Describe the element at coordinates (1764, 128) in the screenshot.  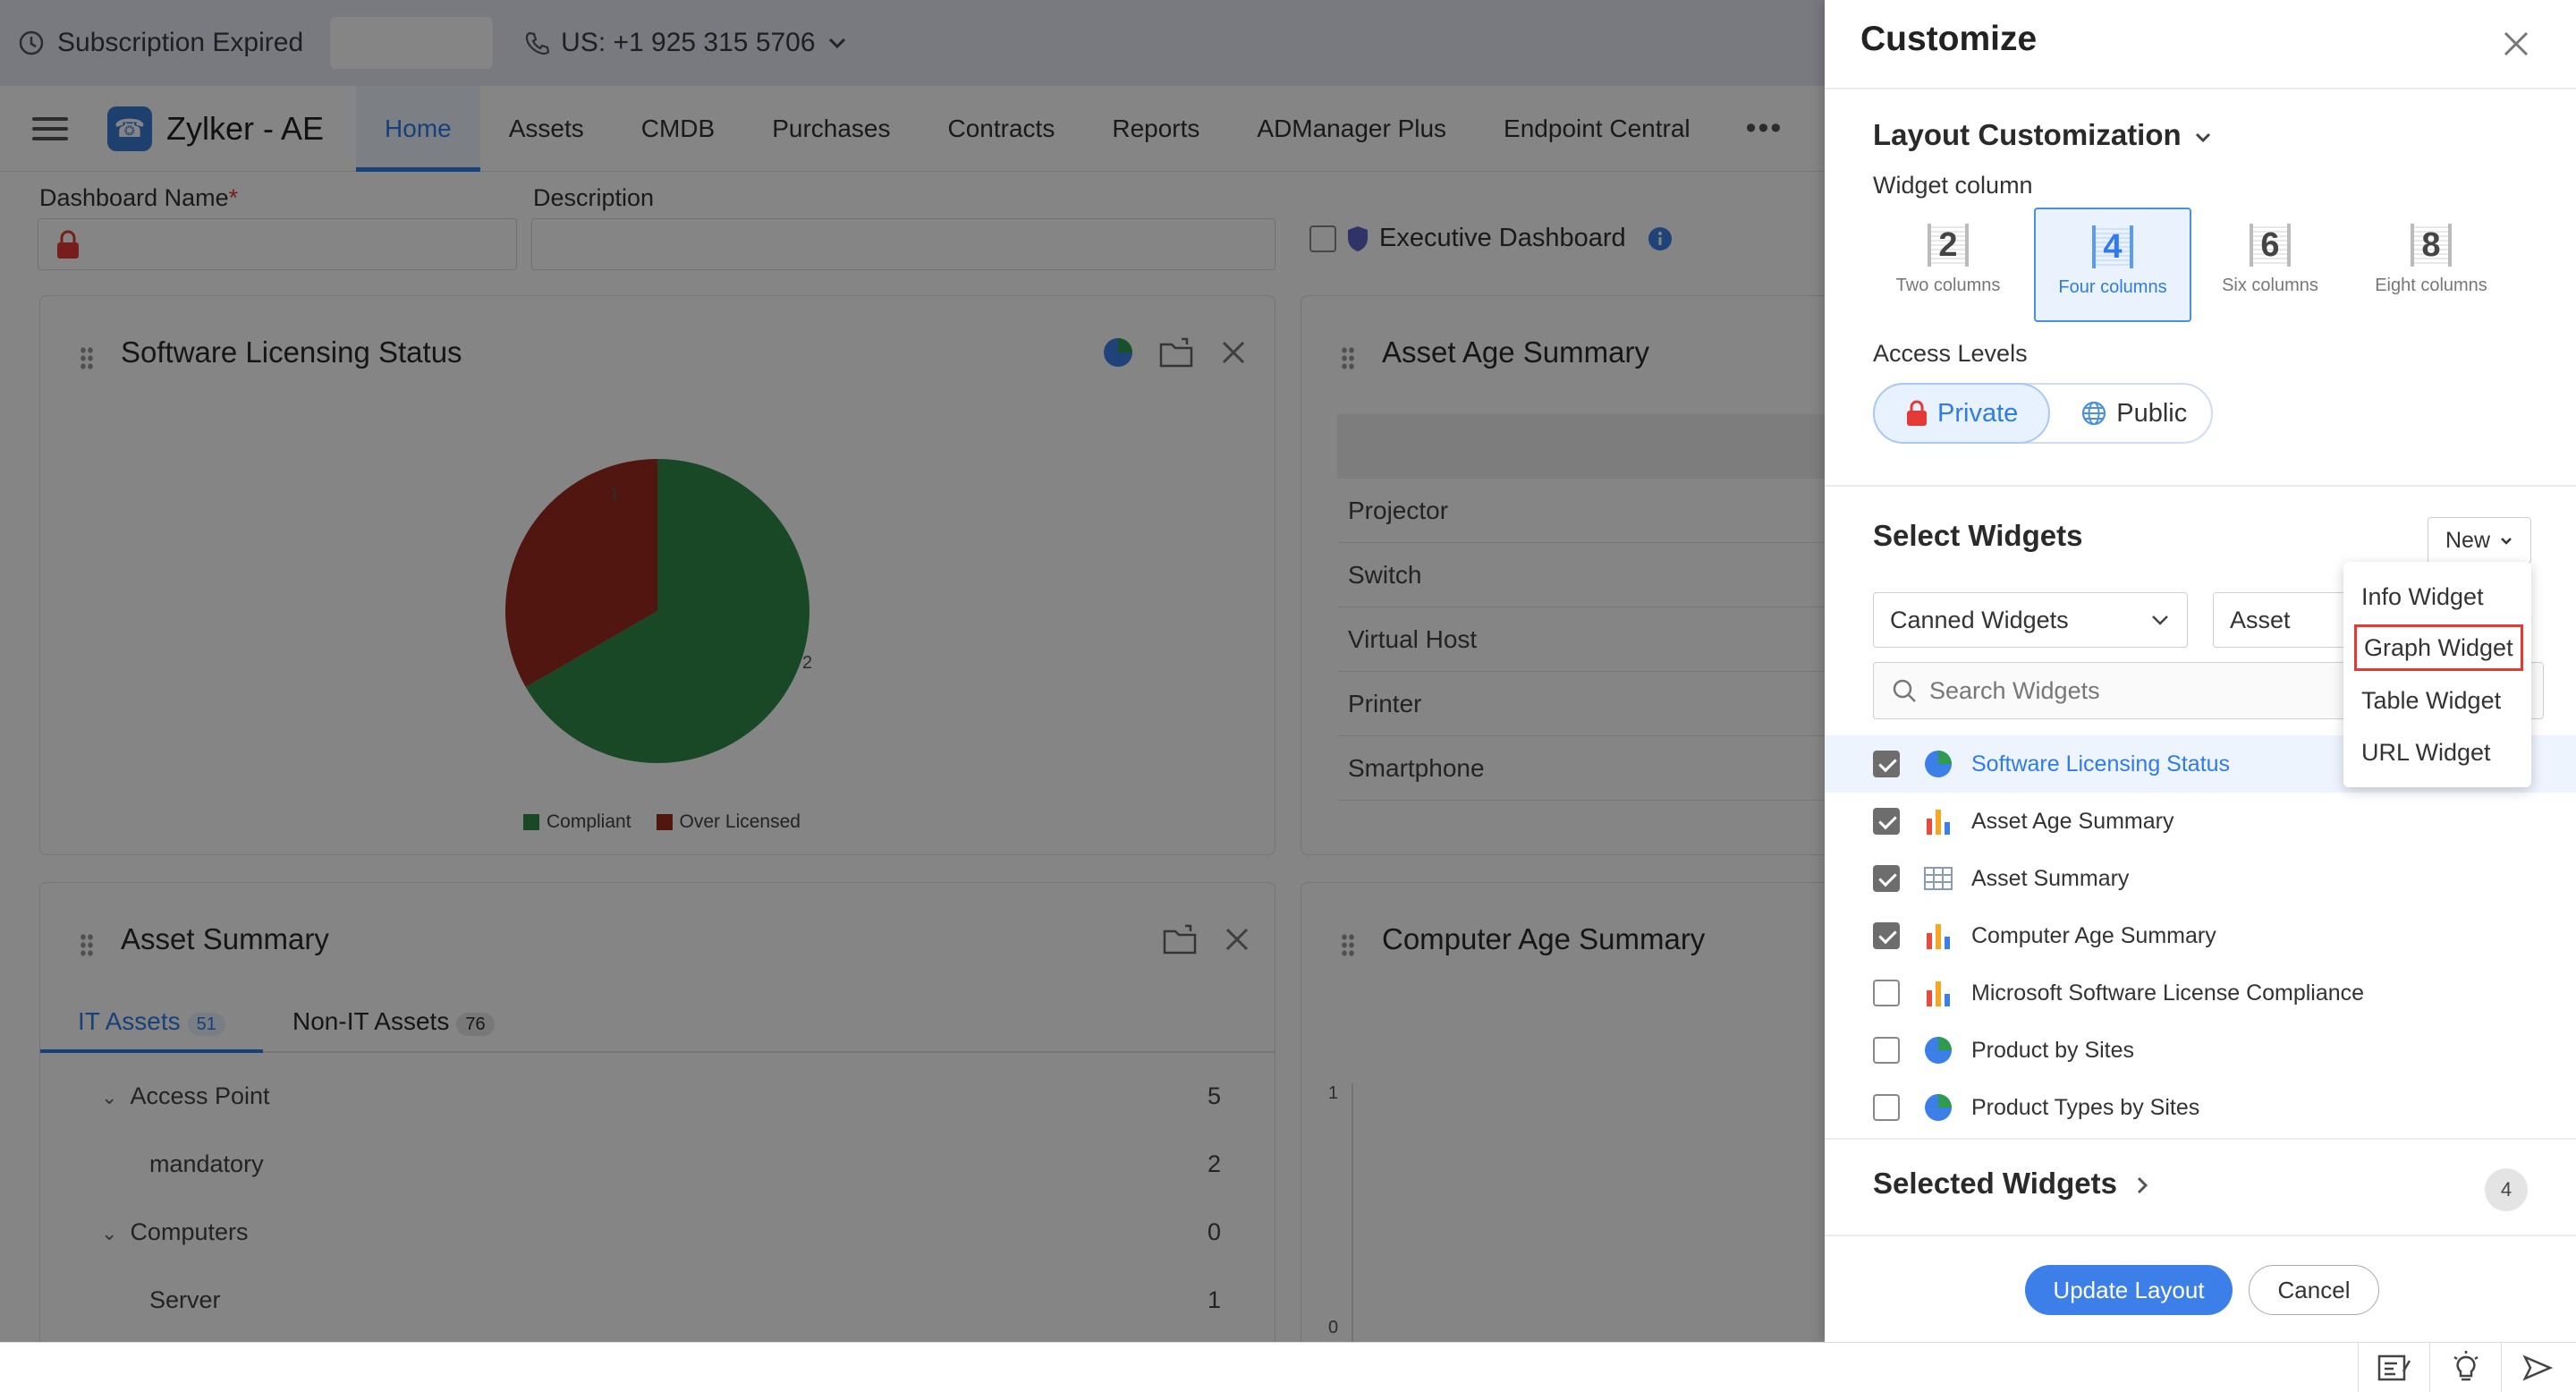
I see `more-tabs-icon: •••` at that location.